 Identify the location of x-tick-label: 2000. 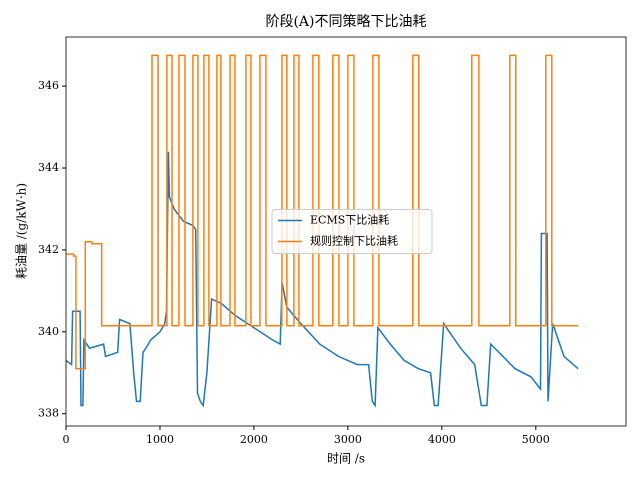
(254, 439).